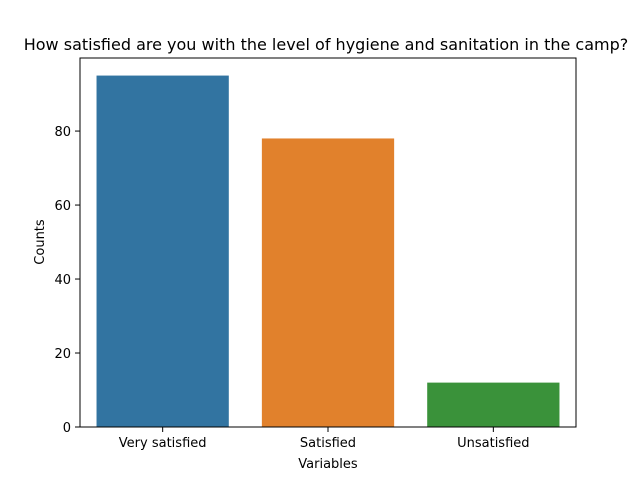 The height and width of the screenshot is (480, 640). Describe the element at coordinates (328, 464) in the screenshot. I see `x-axis-label: Variables` at that location.